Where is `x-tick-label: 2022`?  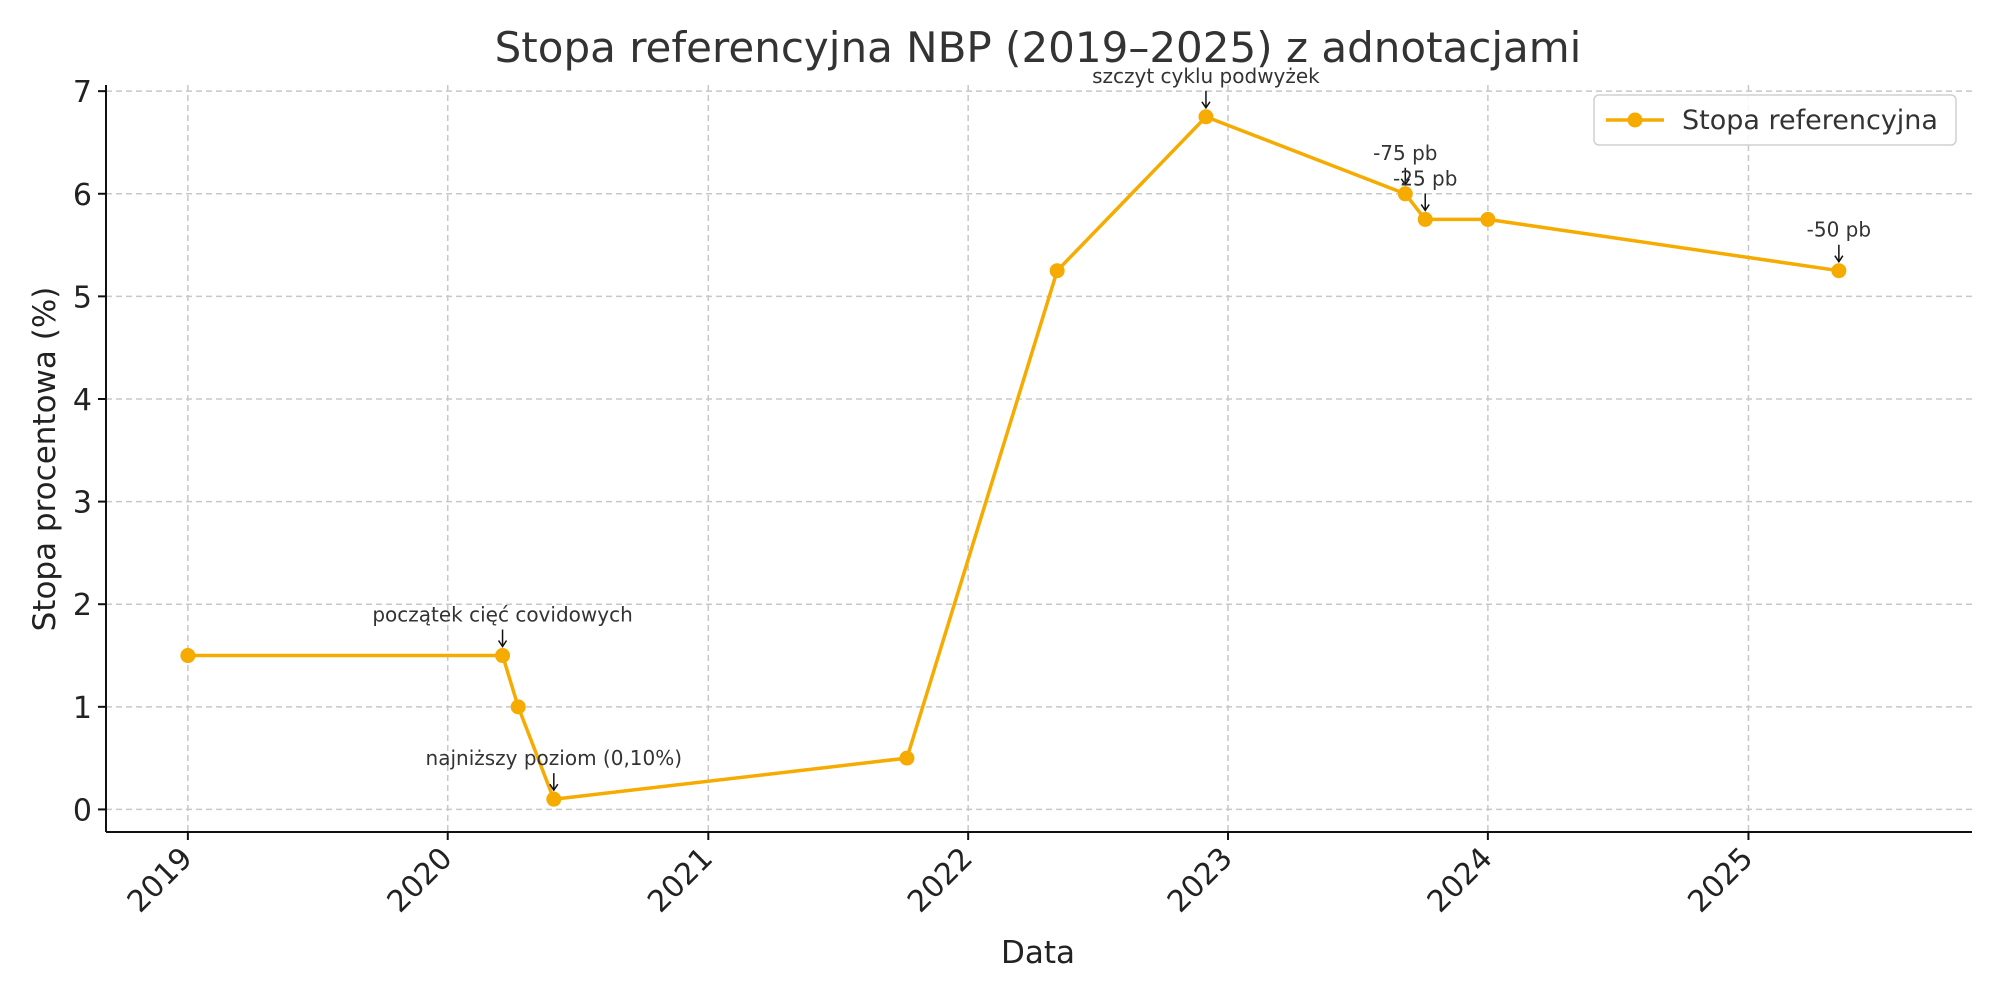 x-tick-label: 2022 is located at coordinates (940, 880).